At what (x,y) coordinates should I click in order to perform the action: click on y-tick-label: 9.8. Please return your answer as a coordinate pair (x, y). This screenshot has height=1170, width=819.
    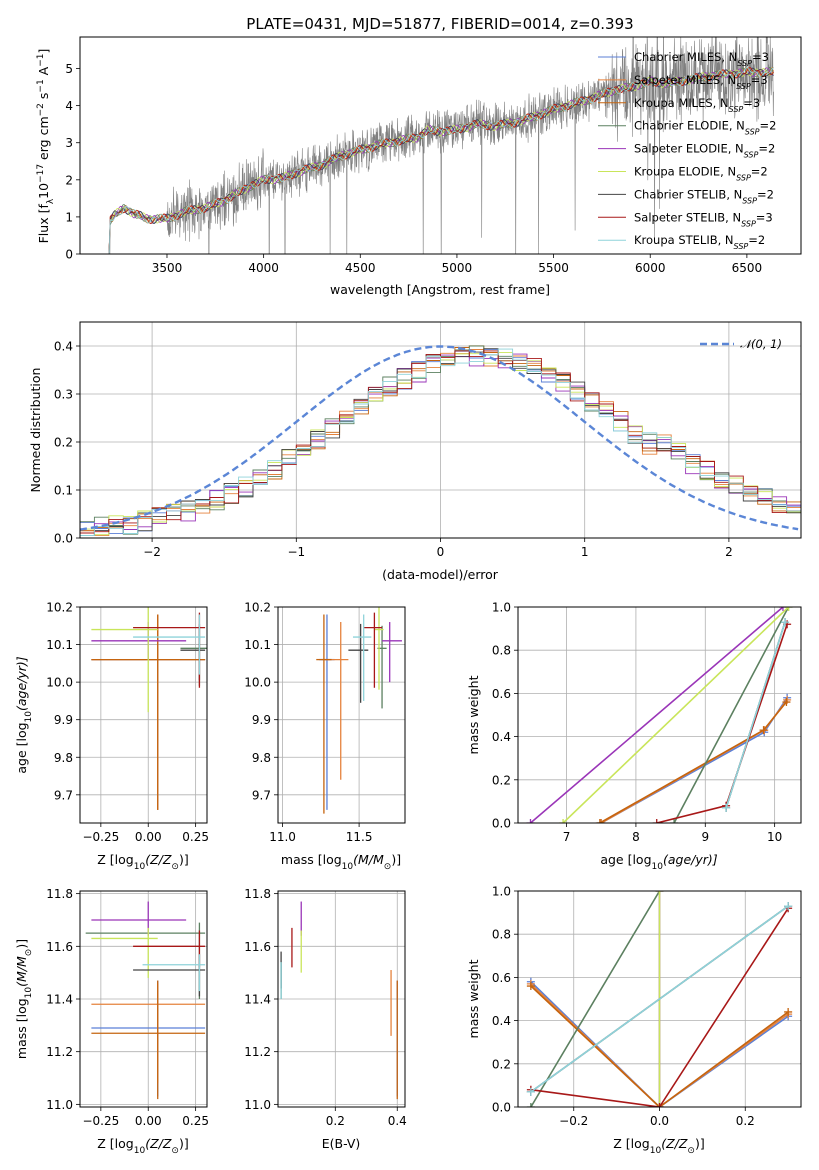
    Looking at the image, I should click on (63, 758).